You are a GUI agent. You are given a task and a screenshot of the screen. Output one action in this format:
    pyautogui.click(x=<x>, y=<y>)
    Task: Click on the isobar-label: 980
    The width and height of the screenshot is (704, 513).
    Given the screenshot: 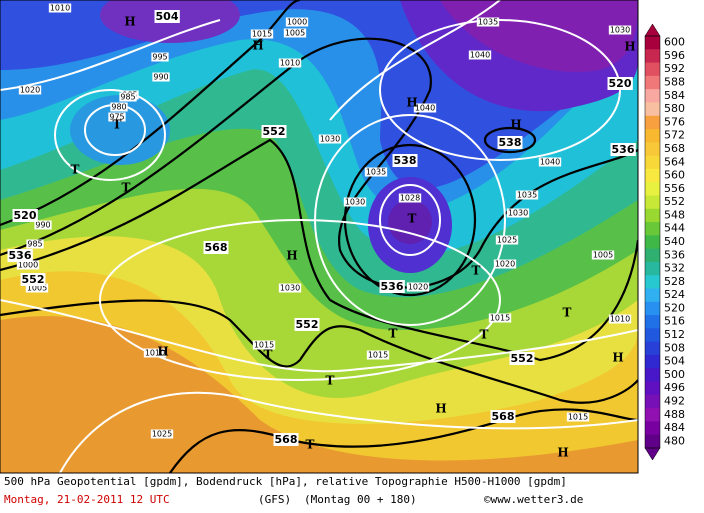 What is the action you would take?
    pyautogui.click(x=118, y=107)
    